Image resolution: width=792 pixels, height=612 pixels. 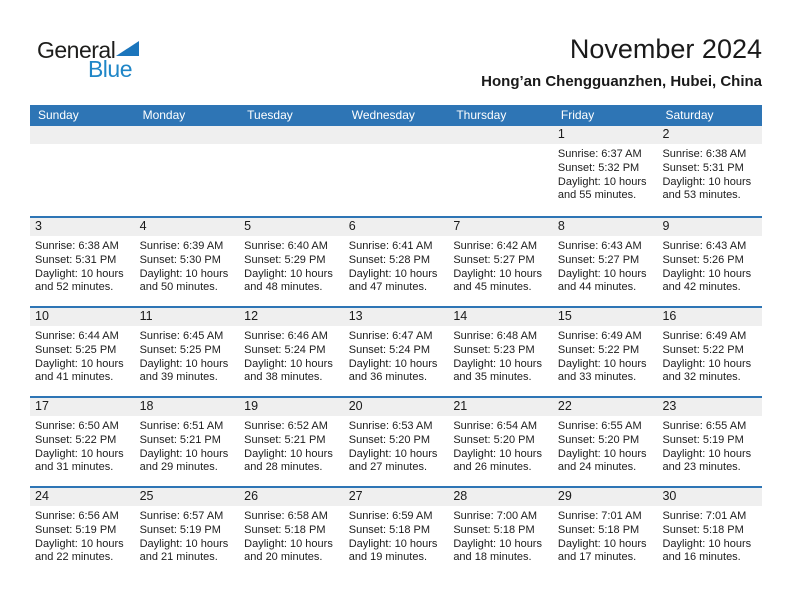 What do you see at coordinates (187, 497) in the screenshot?
I see `day-number: 25` at bounding box center [187, 497].